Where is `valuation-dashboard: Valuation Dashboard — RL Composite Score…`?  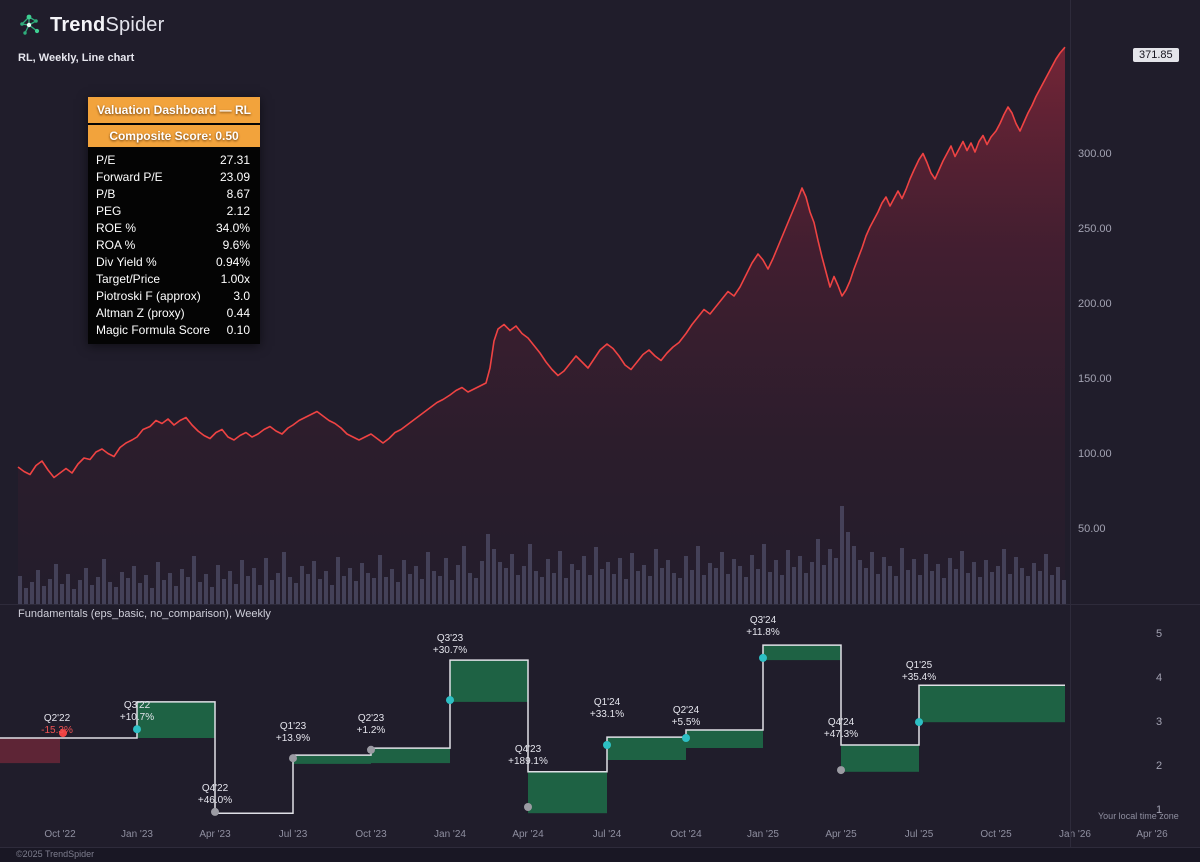
valuation-dashboard: Valuation Dashboard — RL Composite Score… is located at coordinates (174, 220).